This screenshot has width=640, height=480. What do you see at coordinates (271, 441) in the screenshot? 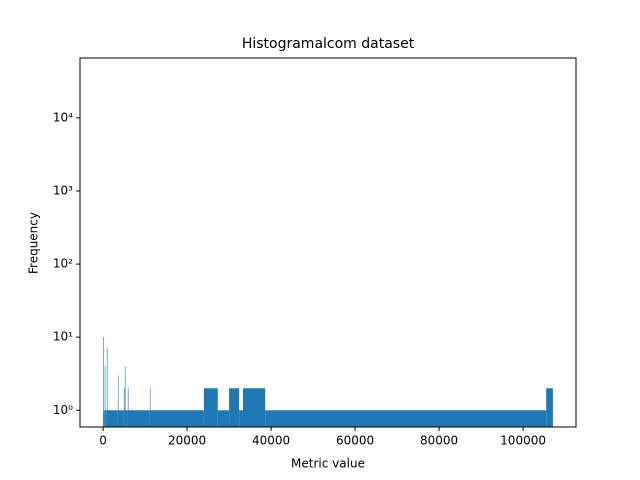
I see `x-tick-label: 40000` at bounding box center [271, 441].